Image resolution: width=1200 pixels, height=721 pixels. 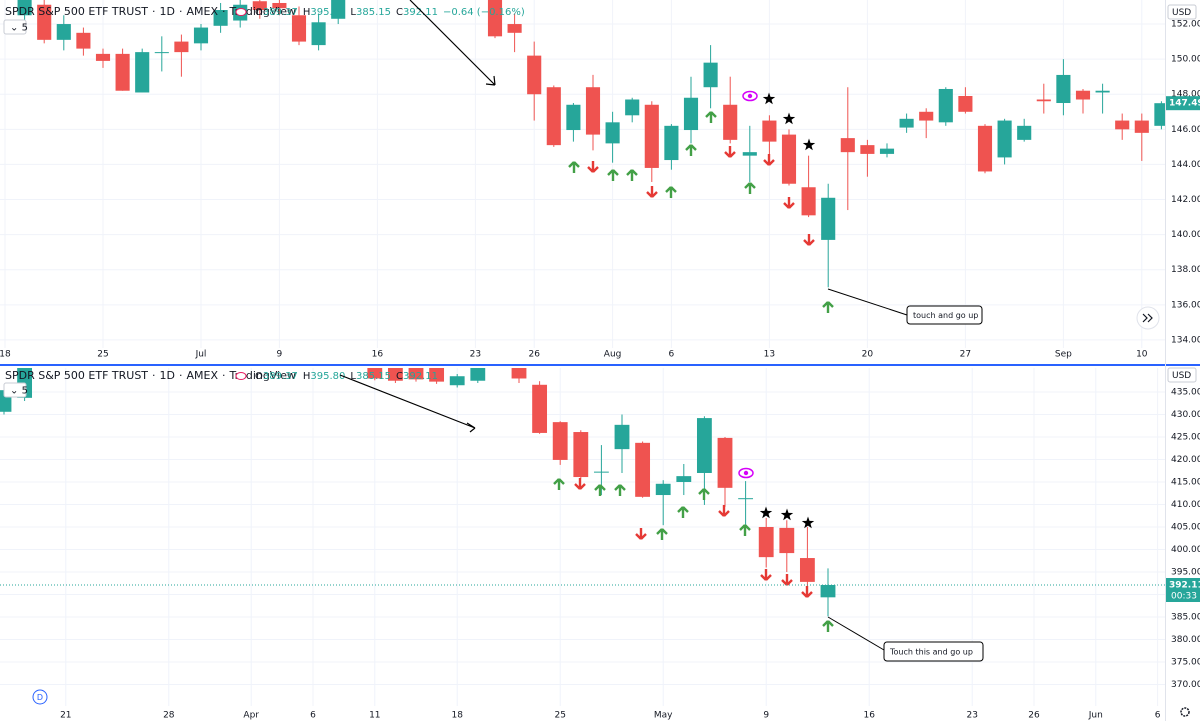 I want to click on source: TradingView, so click(x=262, y=375).